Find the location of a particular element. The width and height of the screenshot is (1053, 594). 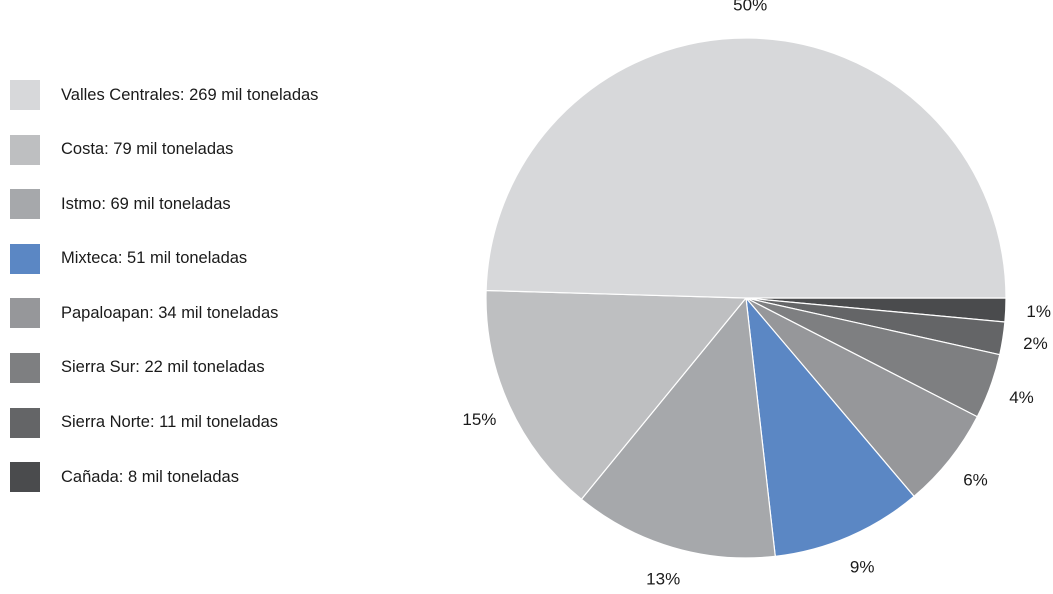

legend-label: Mixteca: 51 mil toneladas is located at coordinates (154, 258).